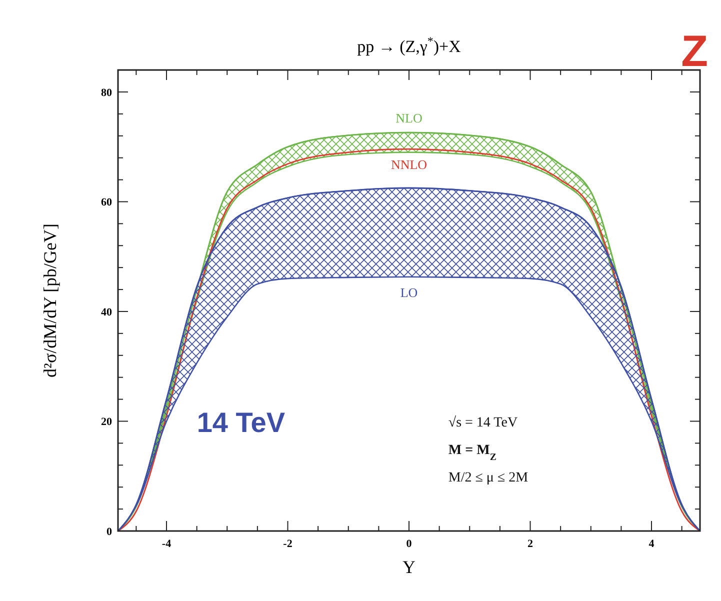 The image size is (721, 601). What do you see at coordinates (106, 92) in the screenshot?
I see `y-tick-label: 80` at bounding box center [106, 92].